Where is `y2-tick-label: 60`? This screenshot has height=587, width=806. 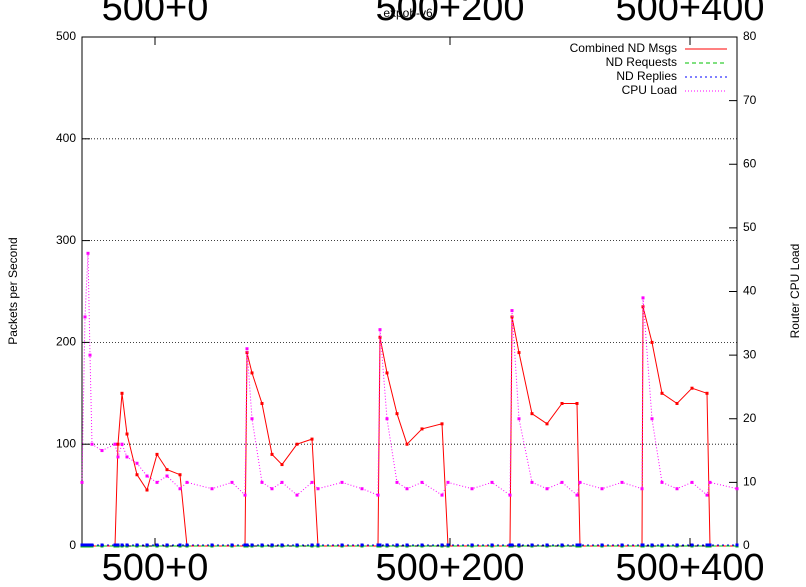 y2-tick-label: 60 is located at coordinates (750, 163).